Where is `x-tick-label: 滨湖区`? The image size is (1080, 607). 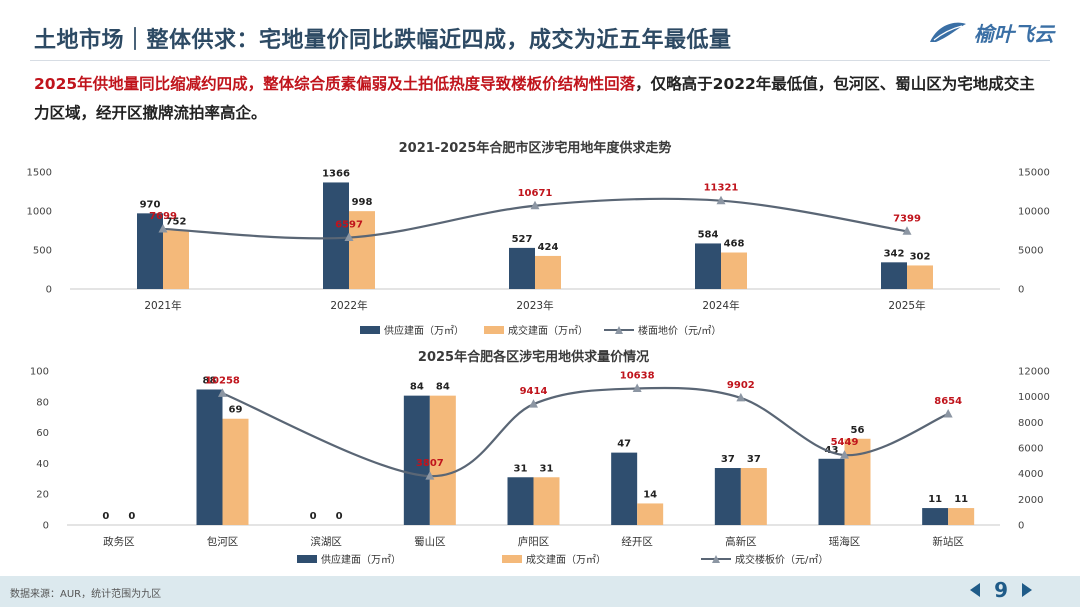 x-tick-label: 滨湖区 is located at coordinates (326, 541).